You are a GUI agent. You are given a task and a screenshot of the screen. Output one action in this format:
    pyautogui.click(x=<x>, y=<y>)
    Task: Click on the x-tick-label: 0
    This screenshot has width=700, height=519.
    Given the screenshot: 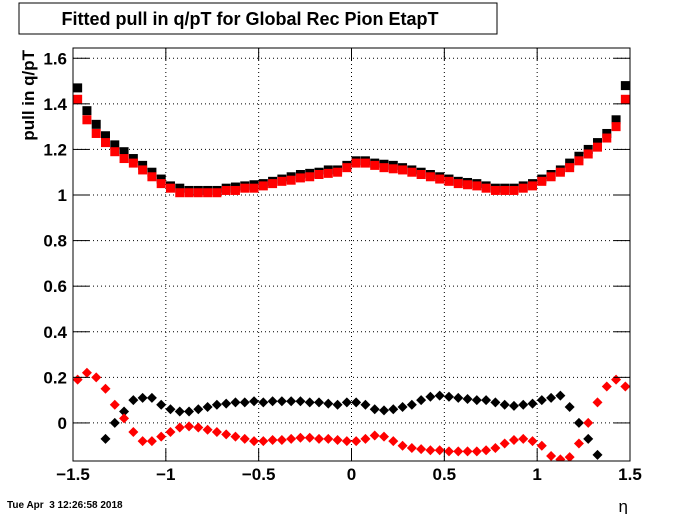 What is the action you would take?
    pyautogui.click(x=351, y=474)
    